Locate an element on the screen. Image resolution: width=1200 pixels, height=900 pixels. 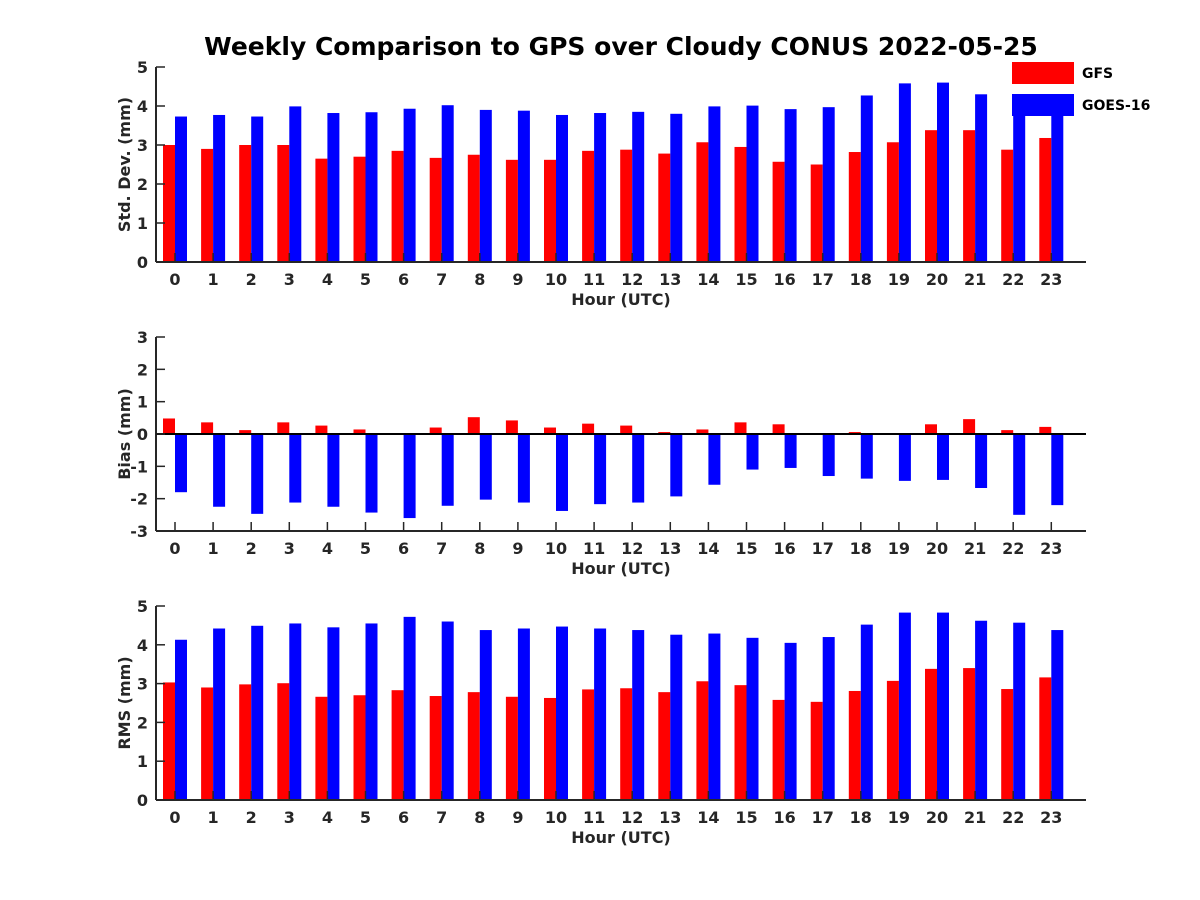
x-tick-label: 6 is located at coordinates (403, 548).